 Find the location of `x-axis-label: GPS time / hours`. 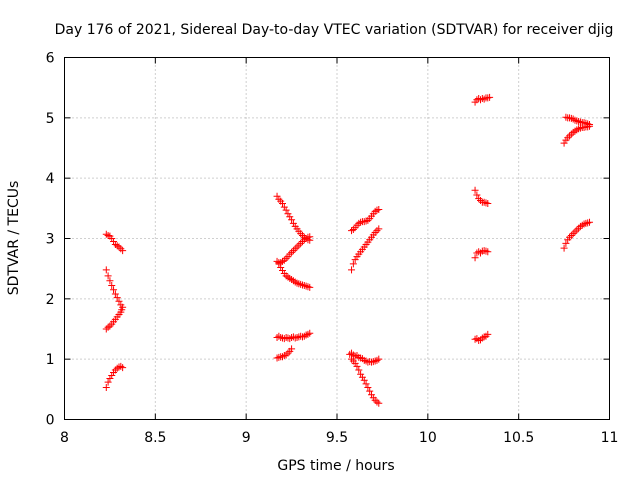

x-axis-label: GPS time / hours is located at coordinates (335, 466).